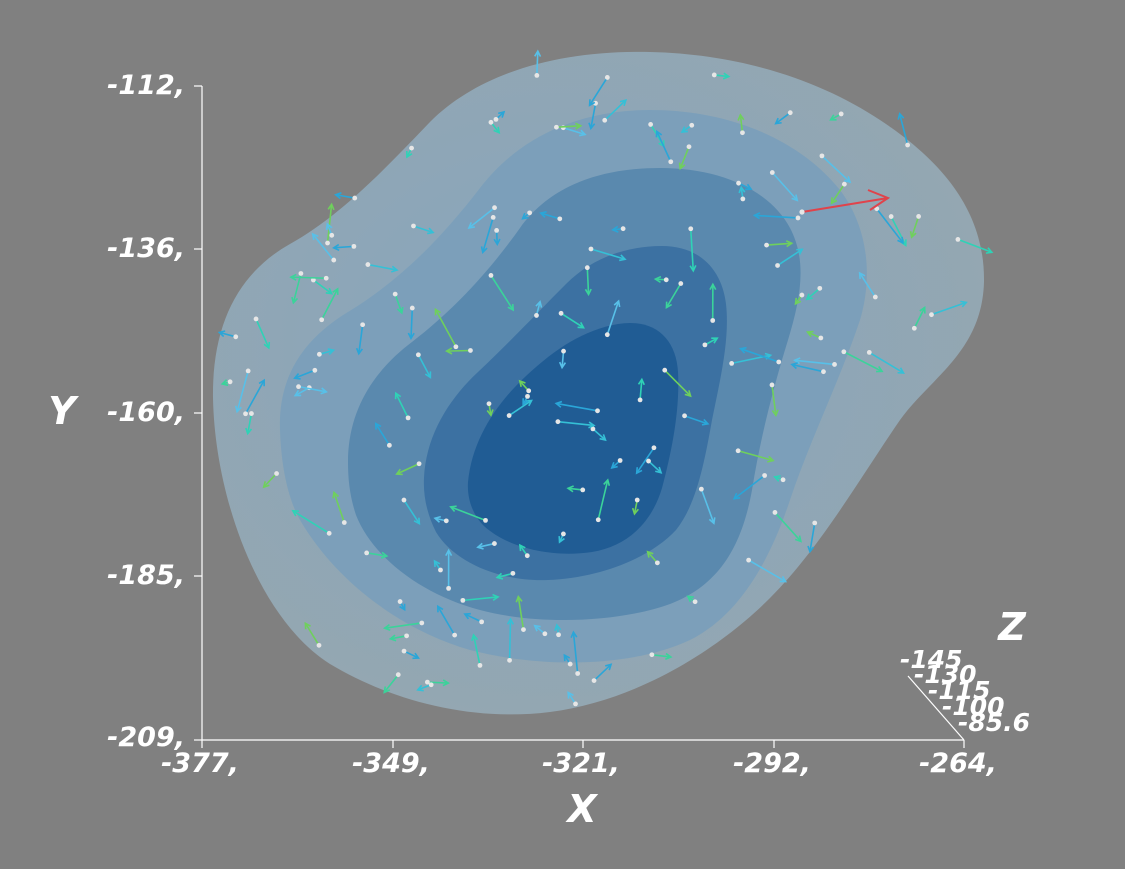  Describe the element at coordinates (198, 413) in the screenshot. I see `y-axis-ticks` at that location.